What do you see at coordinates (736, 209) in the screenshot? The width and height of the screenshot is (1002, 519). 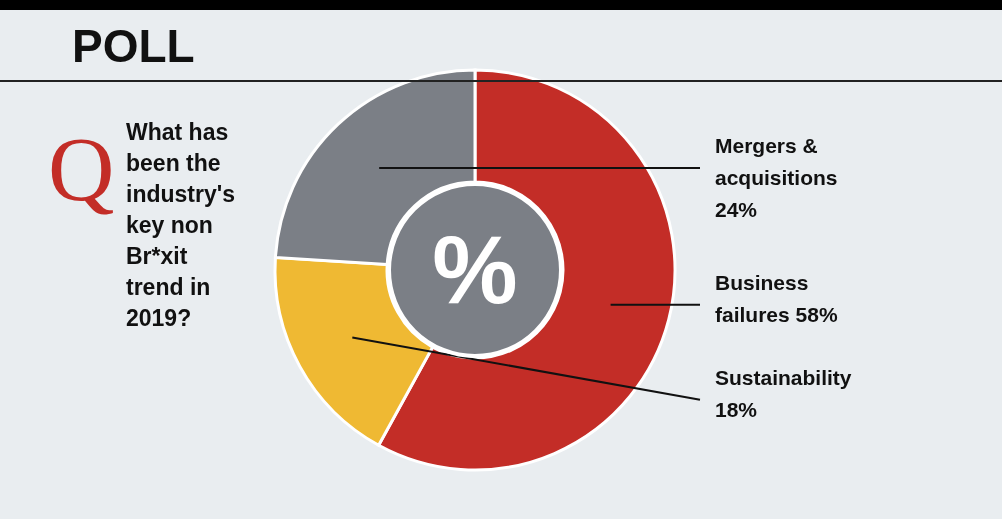 I see `data-label: 24%` at bounding box center [736, 209].